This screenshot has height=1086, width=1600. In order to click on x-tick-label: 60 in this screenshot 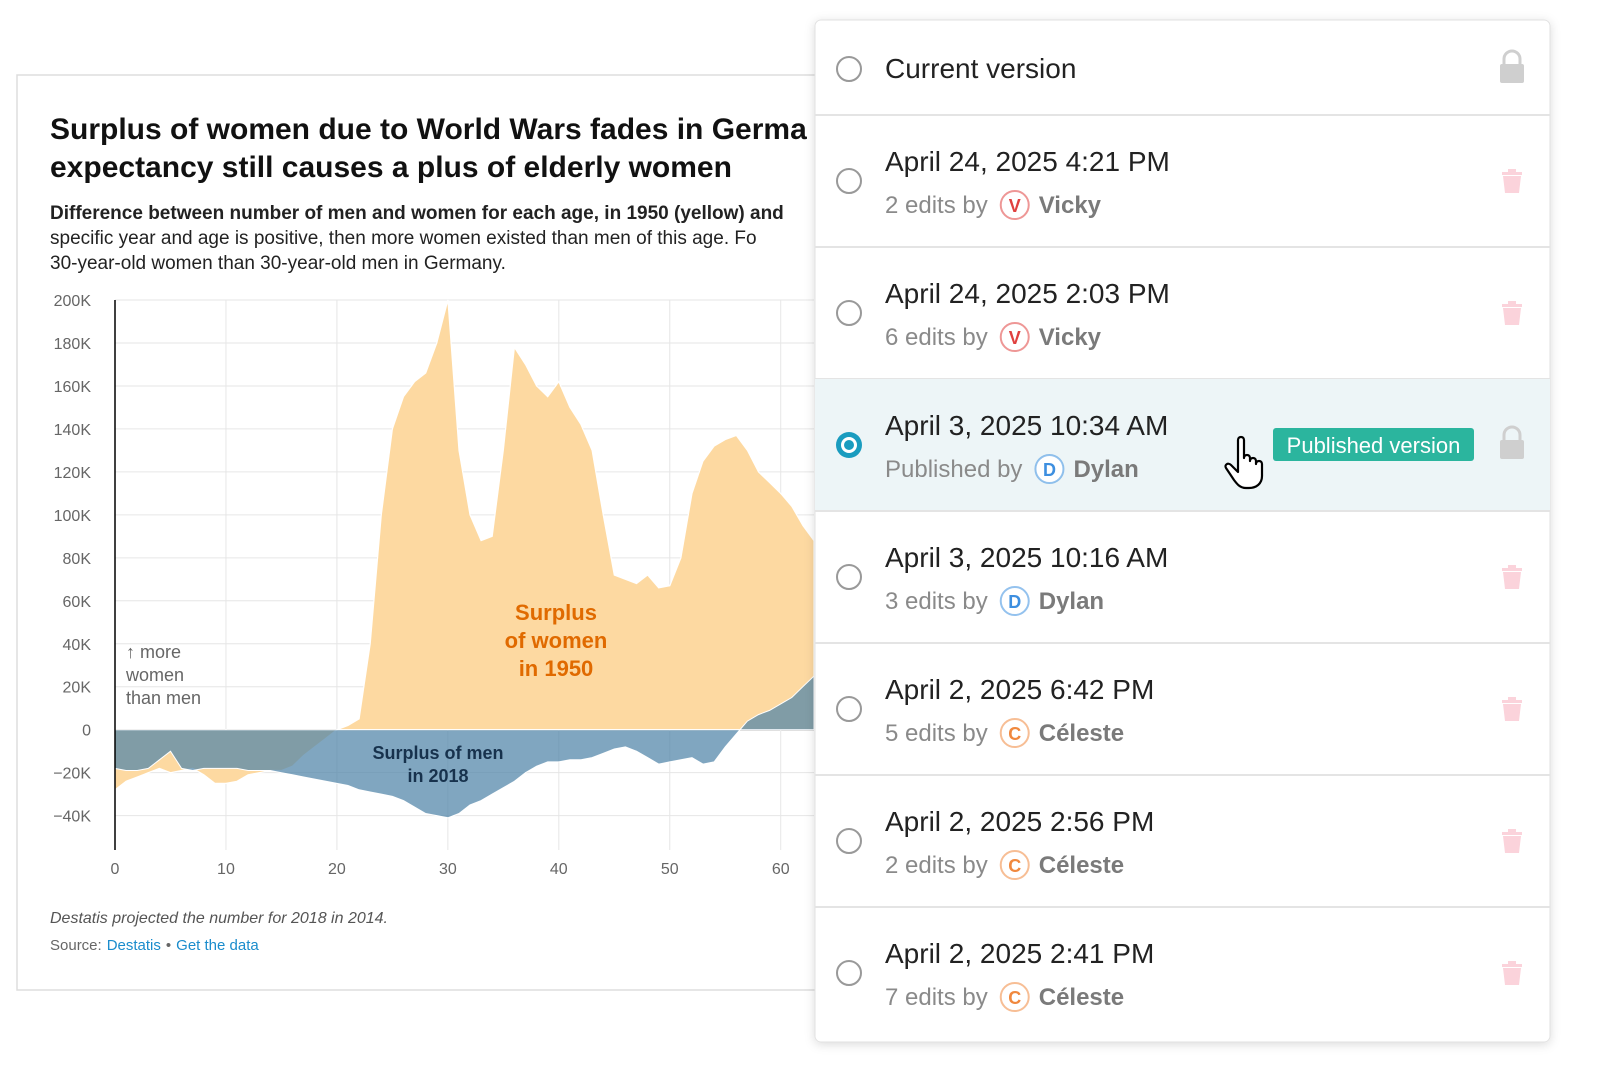, I will do `click(781, 869)`.